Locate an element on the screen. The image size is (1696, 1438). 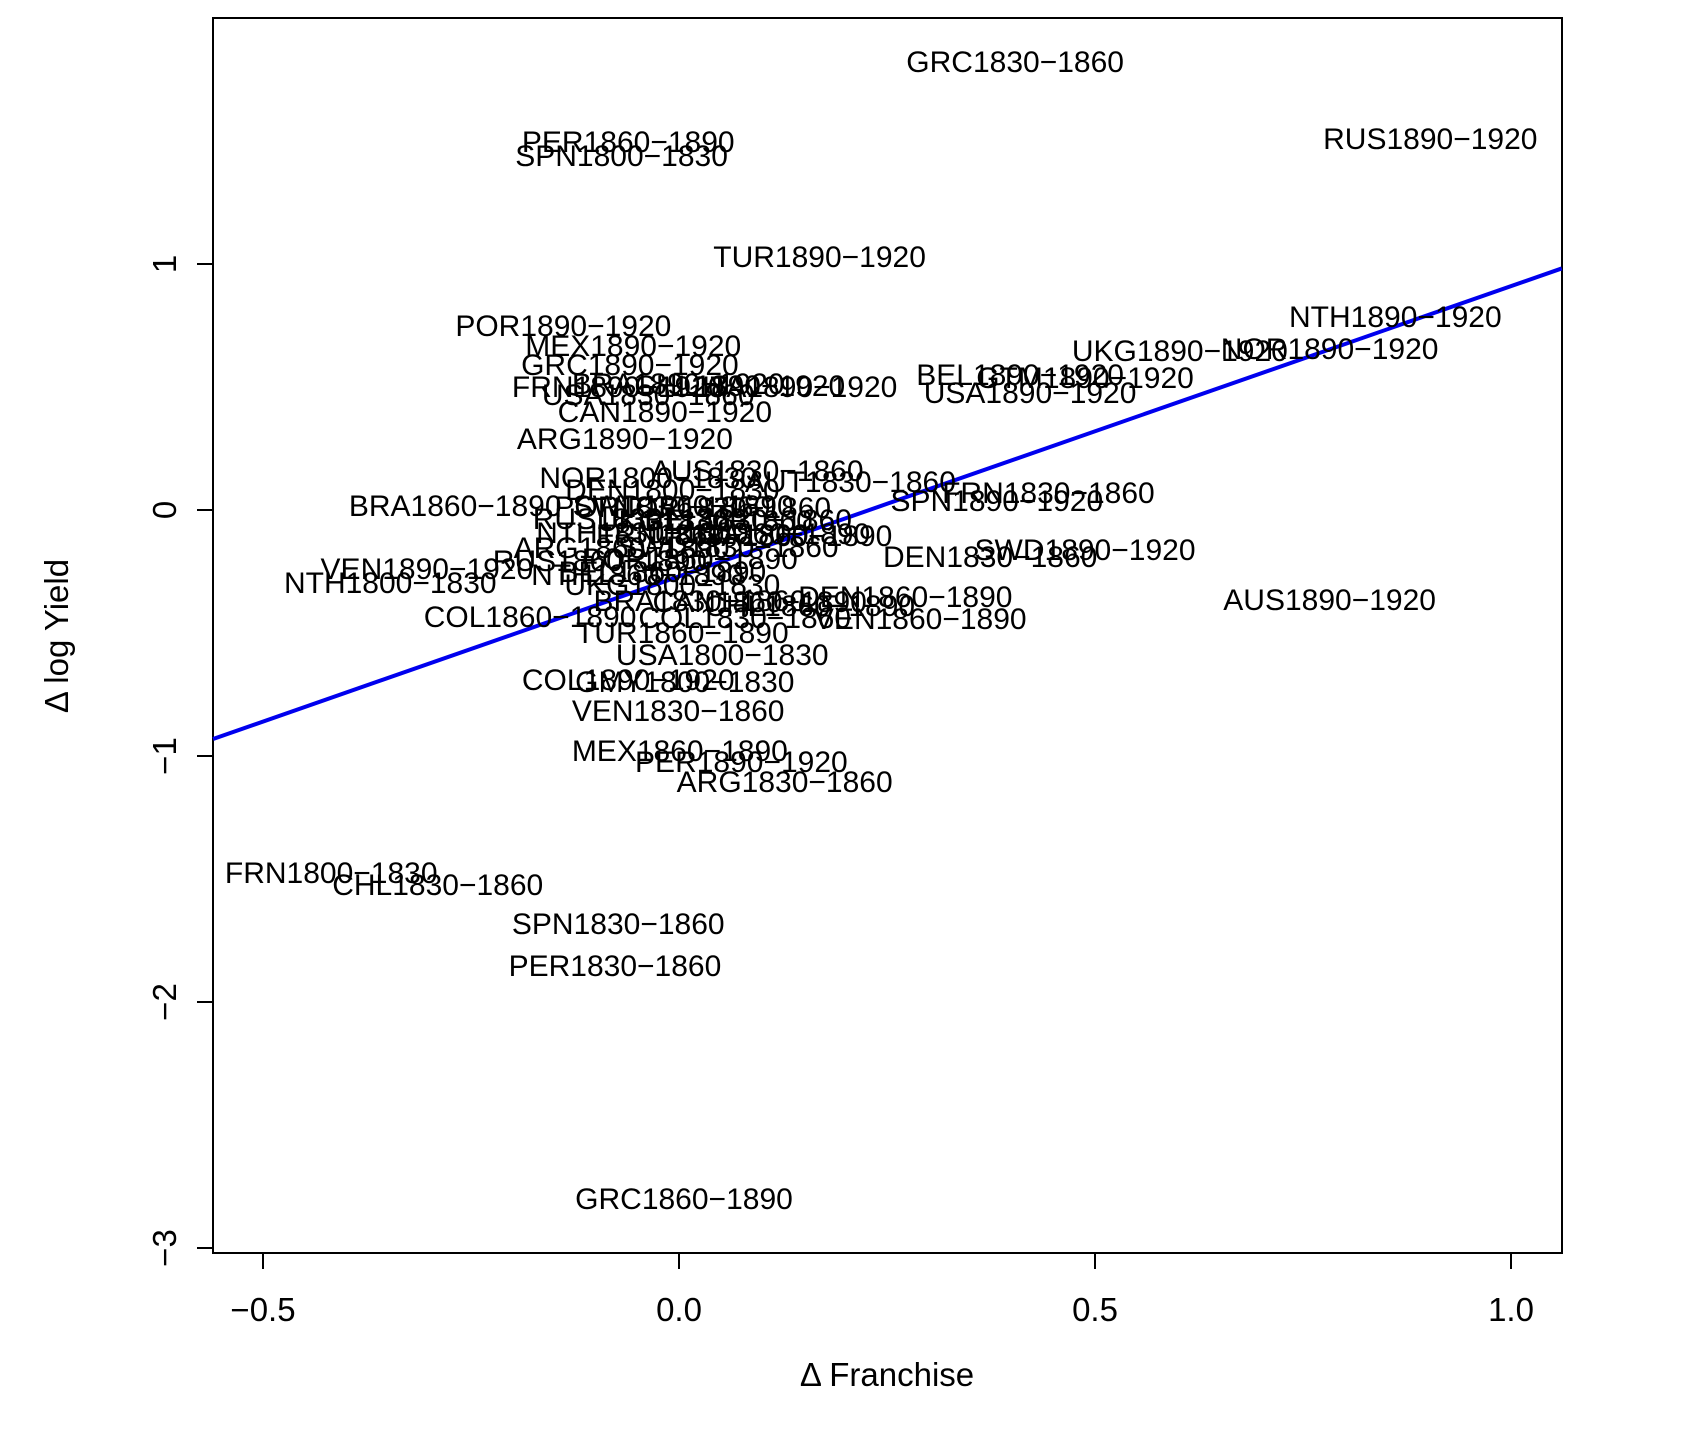
point-label: COL1890−1920 is located at coordinates (628, 680).